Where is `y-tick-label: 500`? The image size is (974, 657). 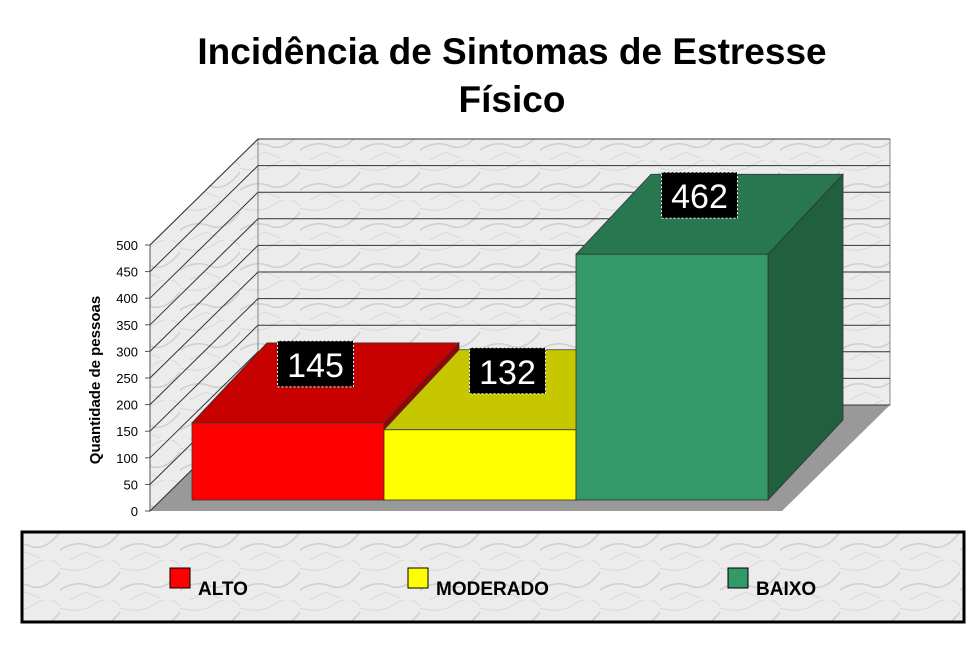
y-tick-label: 500 is located at coordinates (127, 245).